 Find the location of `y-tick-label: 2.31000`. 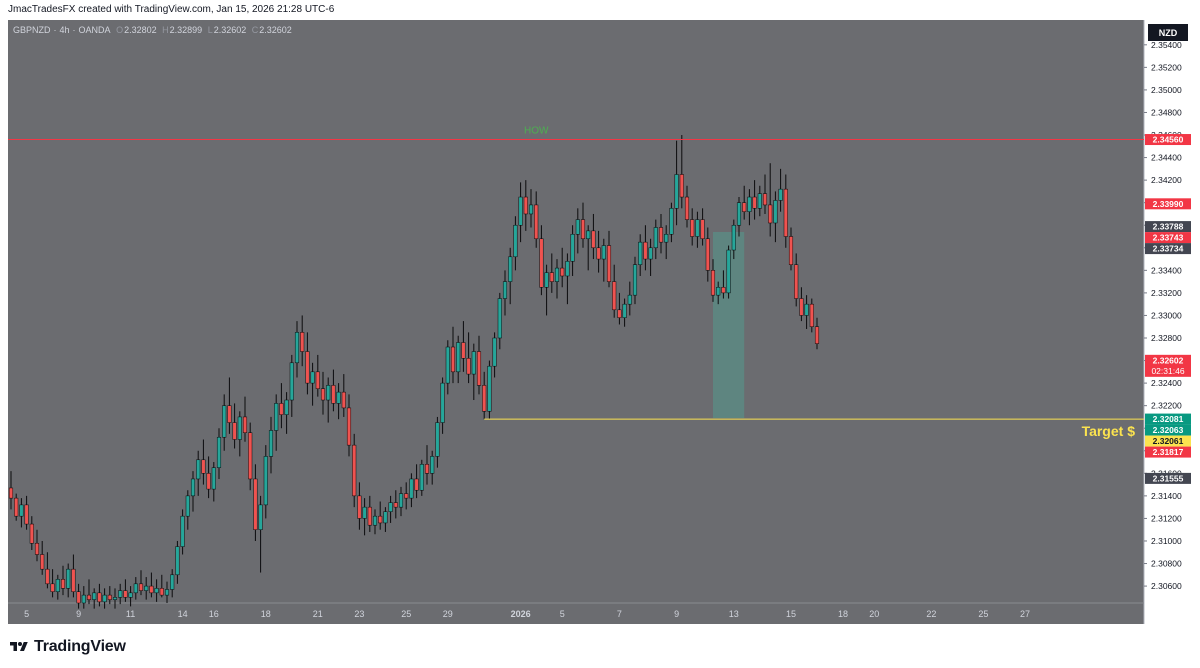

y-tick-label: 2.31000 is located at coordinates (1166, 541).